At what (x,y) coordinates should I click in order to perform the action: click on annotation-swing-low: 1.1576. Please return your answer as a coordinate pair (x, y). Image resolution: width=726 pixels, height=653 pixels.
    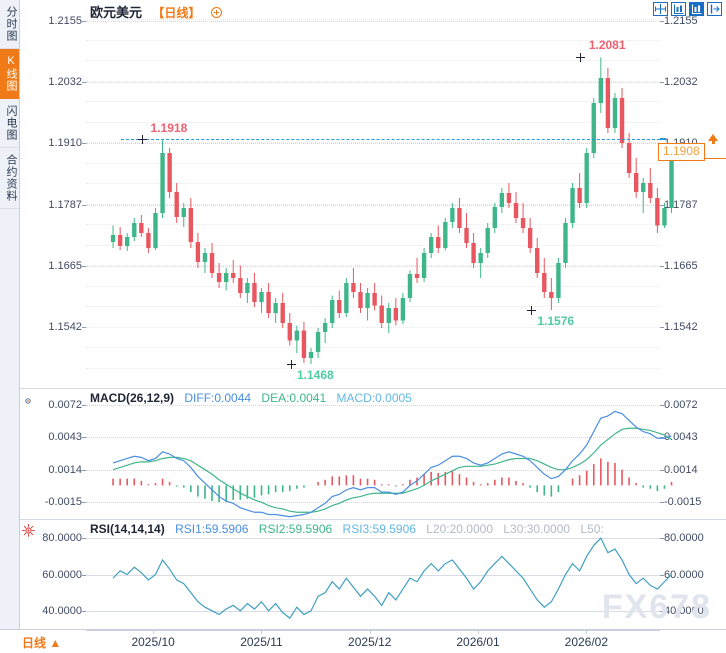
    Looking at the image, I should click on (556, 321).